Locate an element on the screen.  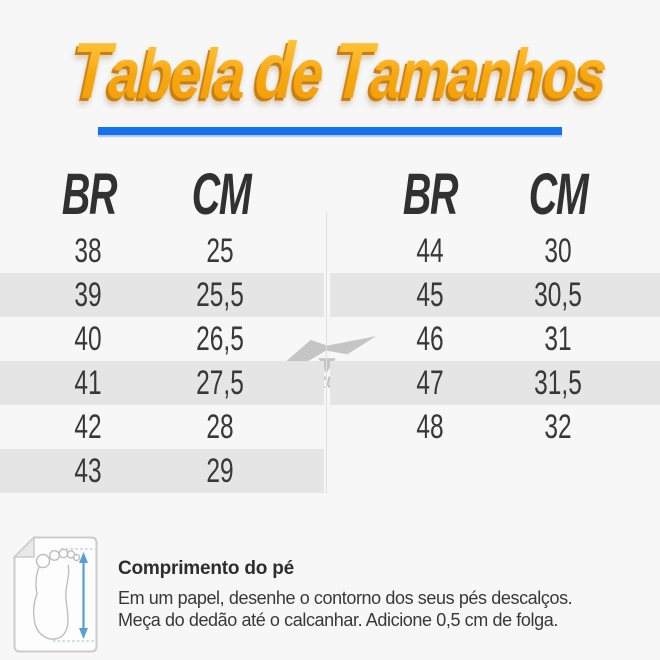
br-size-value: 38 is located at coordinates (88, 251).